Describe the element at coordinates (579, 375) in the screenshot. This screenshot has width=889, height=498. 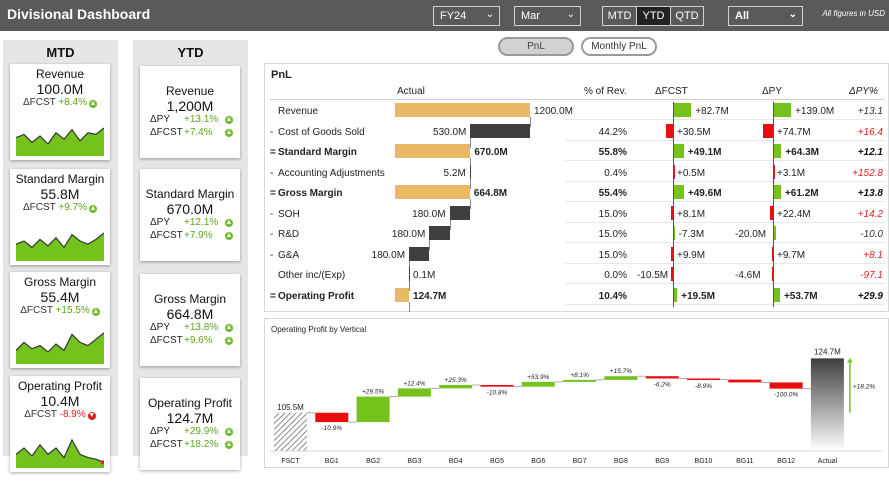
I see `delta-label: +8.1%` at that location.